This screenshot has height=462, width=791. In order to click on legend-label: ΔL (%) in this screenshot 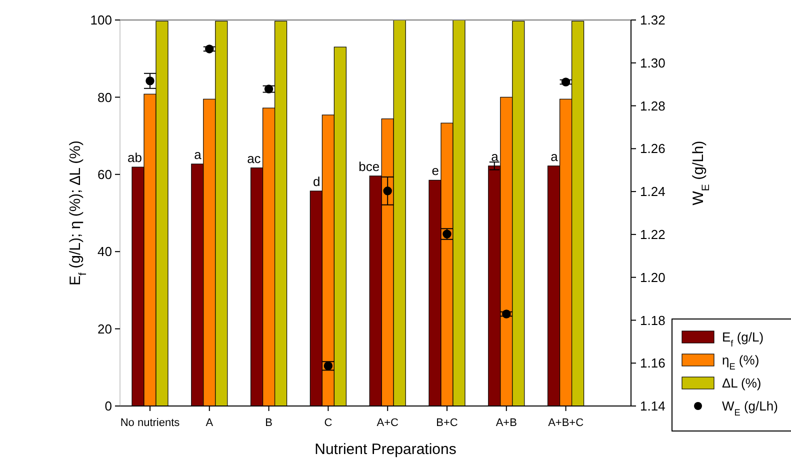, I will do `click(742, 383)`.